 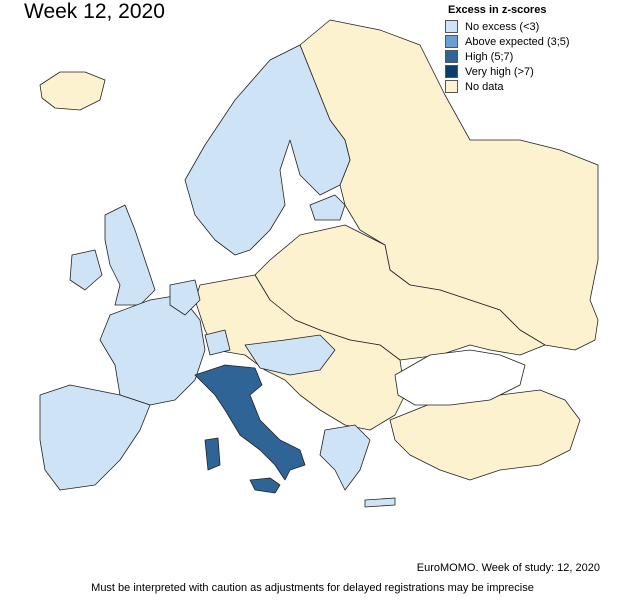 I want to click on region-sicily, so click(x=265, y=485).